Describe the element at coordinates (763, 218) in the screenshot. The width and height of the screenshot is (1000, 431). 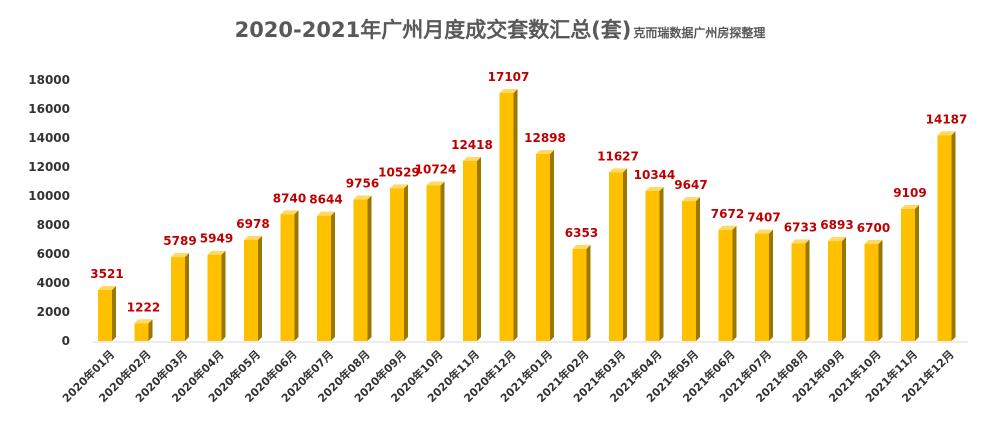
I see `data-label: 7407` at that location.